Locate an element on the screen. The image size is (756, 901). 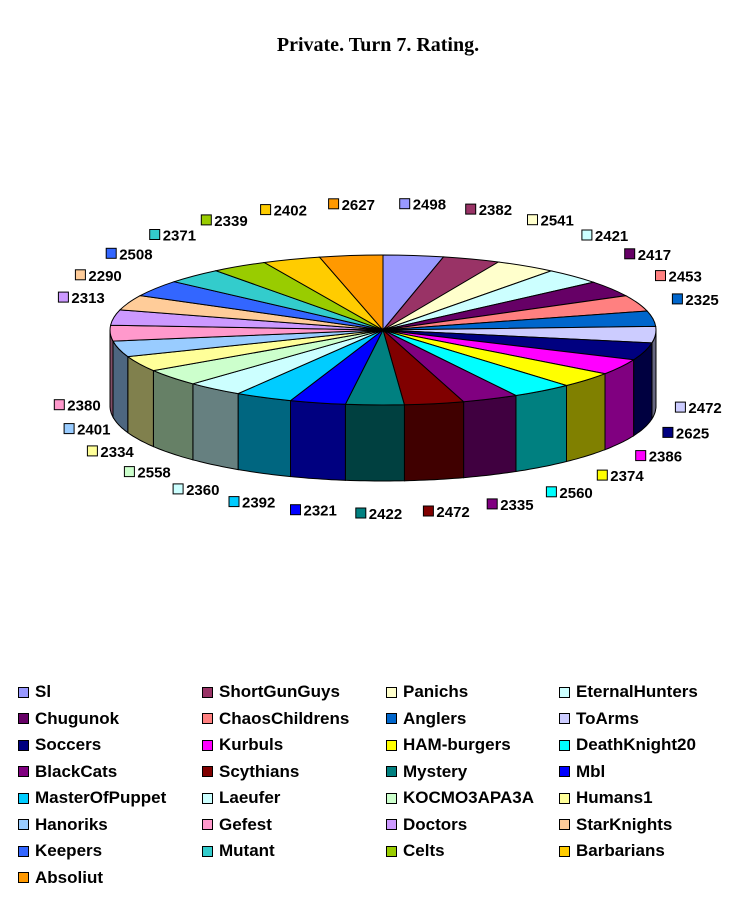
legend-item-ToArms: ToArms is located at coordinates (599, 719).